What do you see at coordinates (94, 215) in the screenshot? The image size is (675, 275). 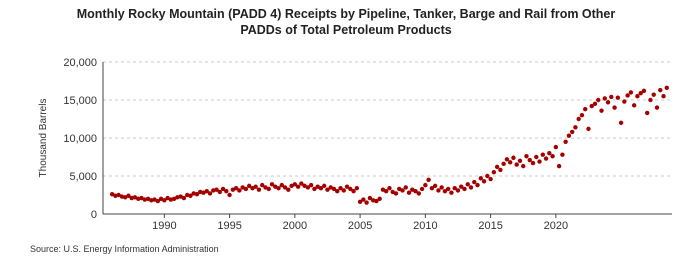 I see `y-tick-label: 0` at bounding box center [94, 215].